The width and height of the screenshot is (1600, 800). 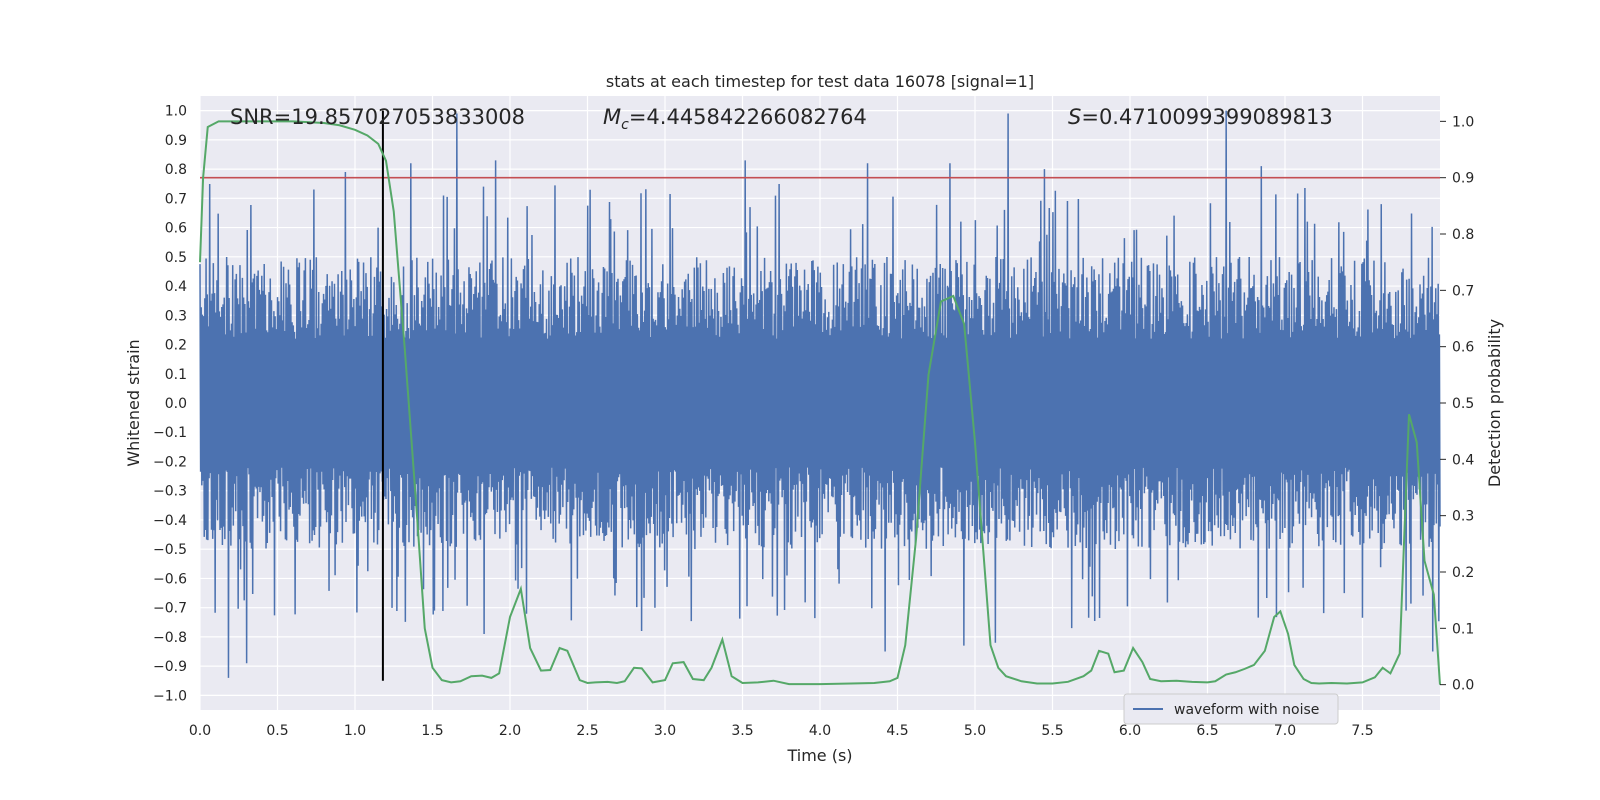 What do you see at coordinates (1463, 573) in the screenshot?
I see `y2-tick-label: 0.2` at bounding box center [1463, 573].